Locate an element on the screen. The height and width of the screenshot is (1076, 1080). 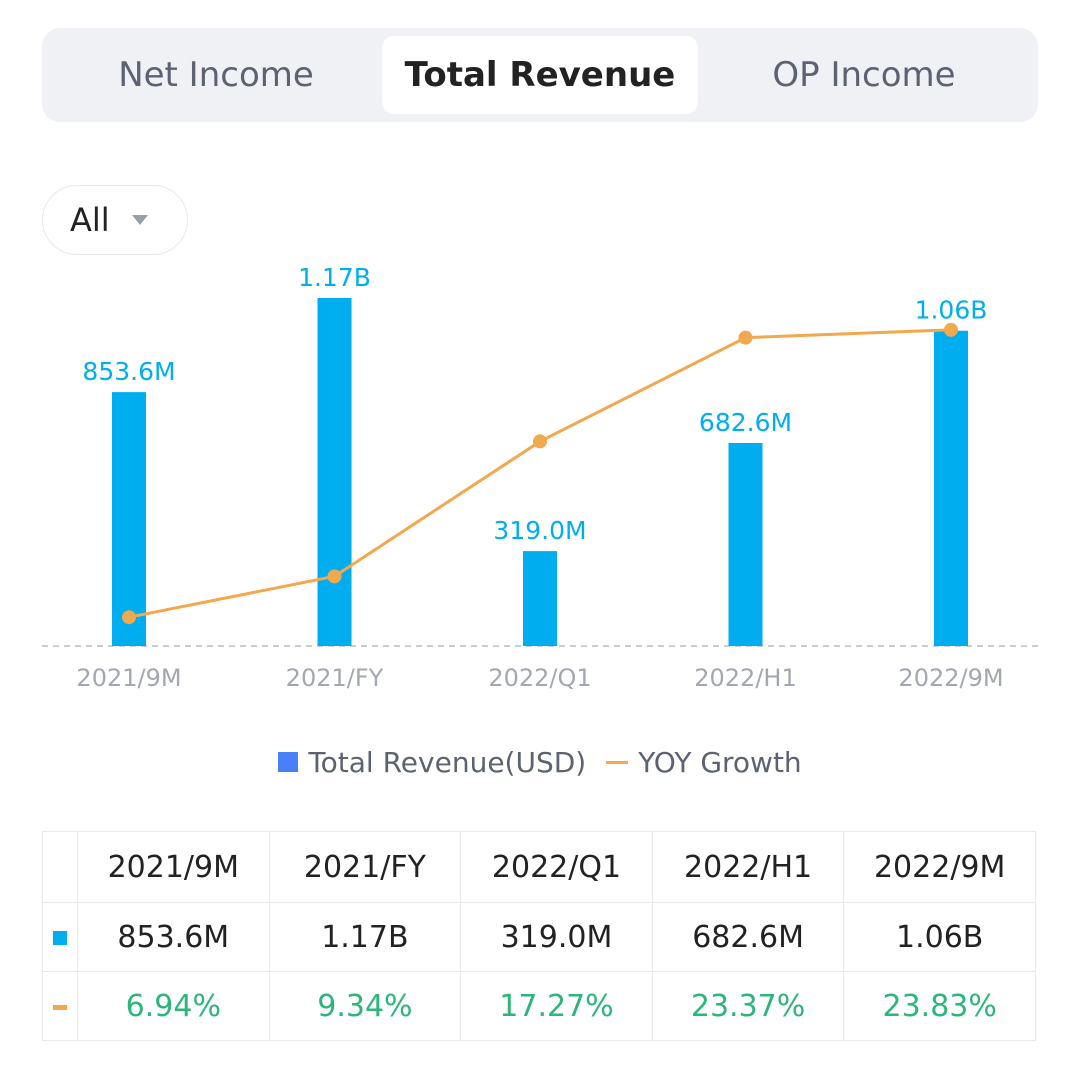
tab-total-revenue: Total Revenue is located at coordinates (540, 75).